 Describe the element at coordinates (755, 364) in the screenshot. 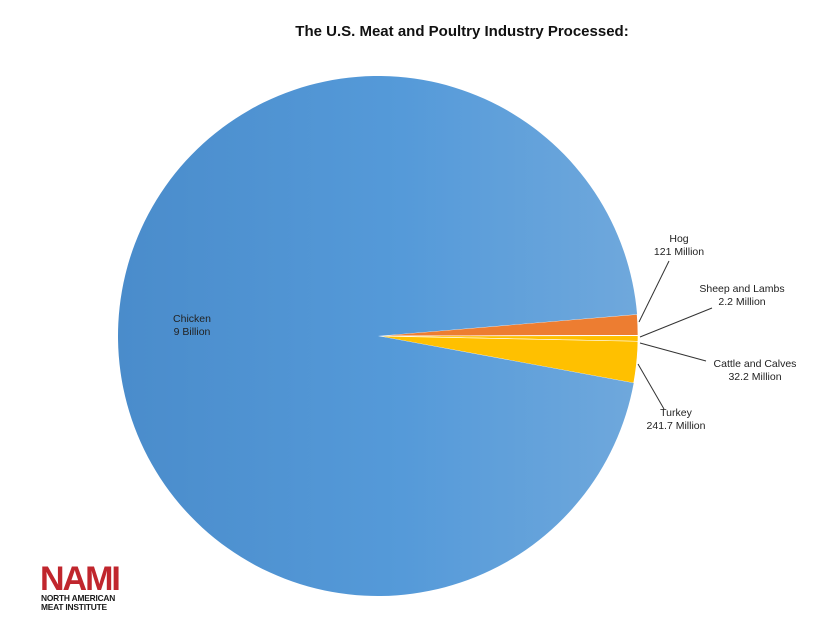

I see `label-name-cattle-and-calves: Cattle and Calves` at that location.